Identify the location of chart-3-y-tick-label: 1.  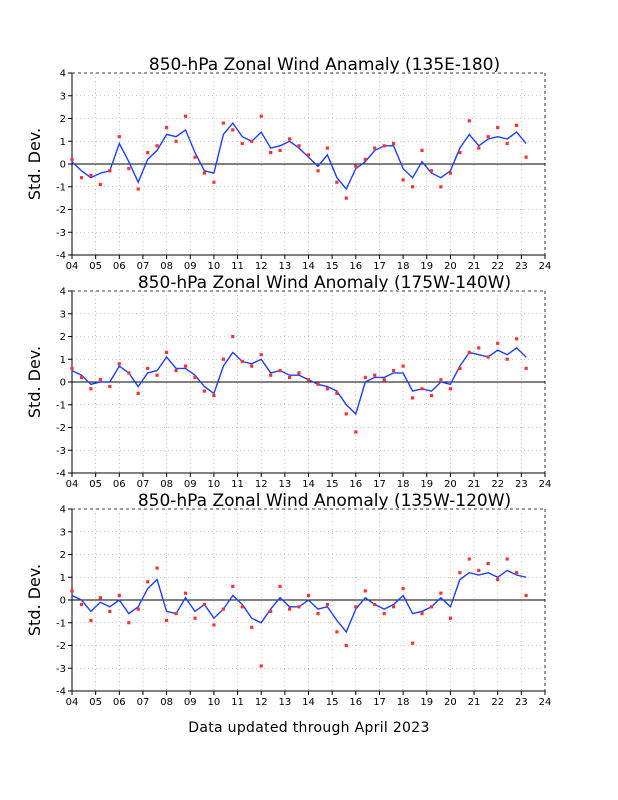
(63, 578).